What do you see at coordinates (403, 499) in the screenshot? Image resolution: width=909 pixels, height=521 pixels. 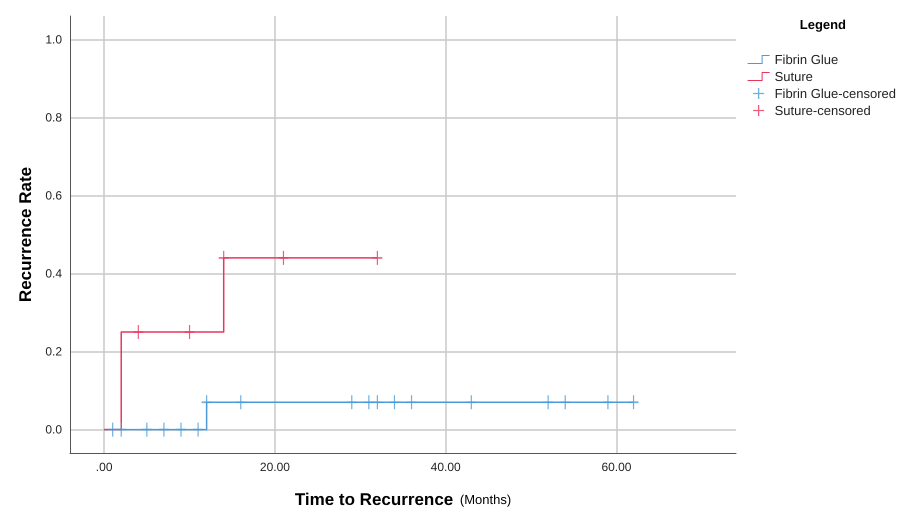 I see `x-axis-title: Time to Recurrence (Months)` at bounding box center [403, 499].